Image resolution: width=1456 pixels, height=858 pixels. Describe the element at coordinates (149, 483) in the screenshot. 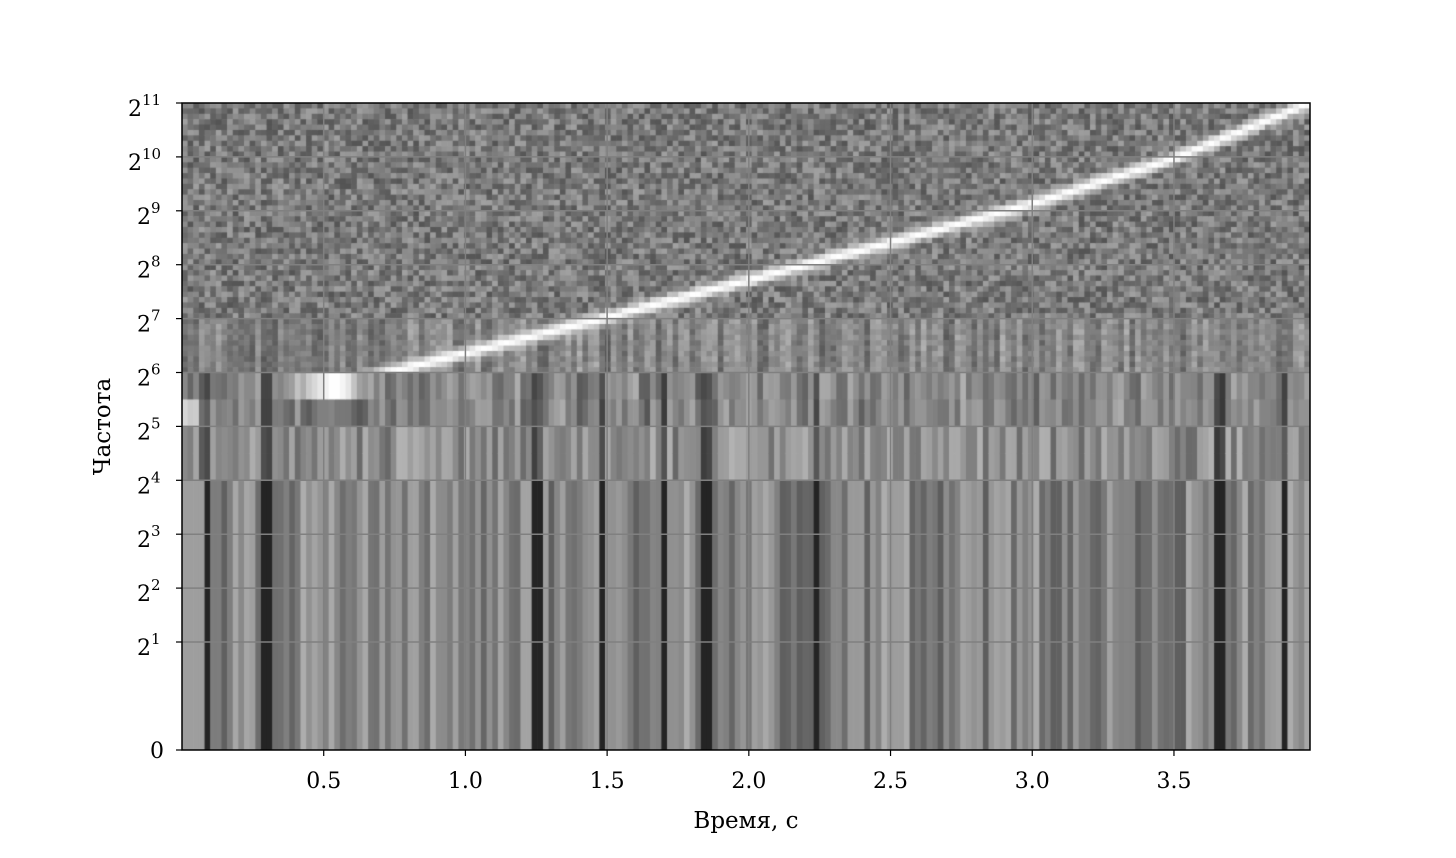

I see `y-tick-label-4: 24` at that location.